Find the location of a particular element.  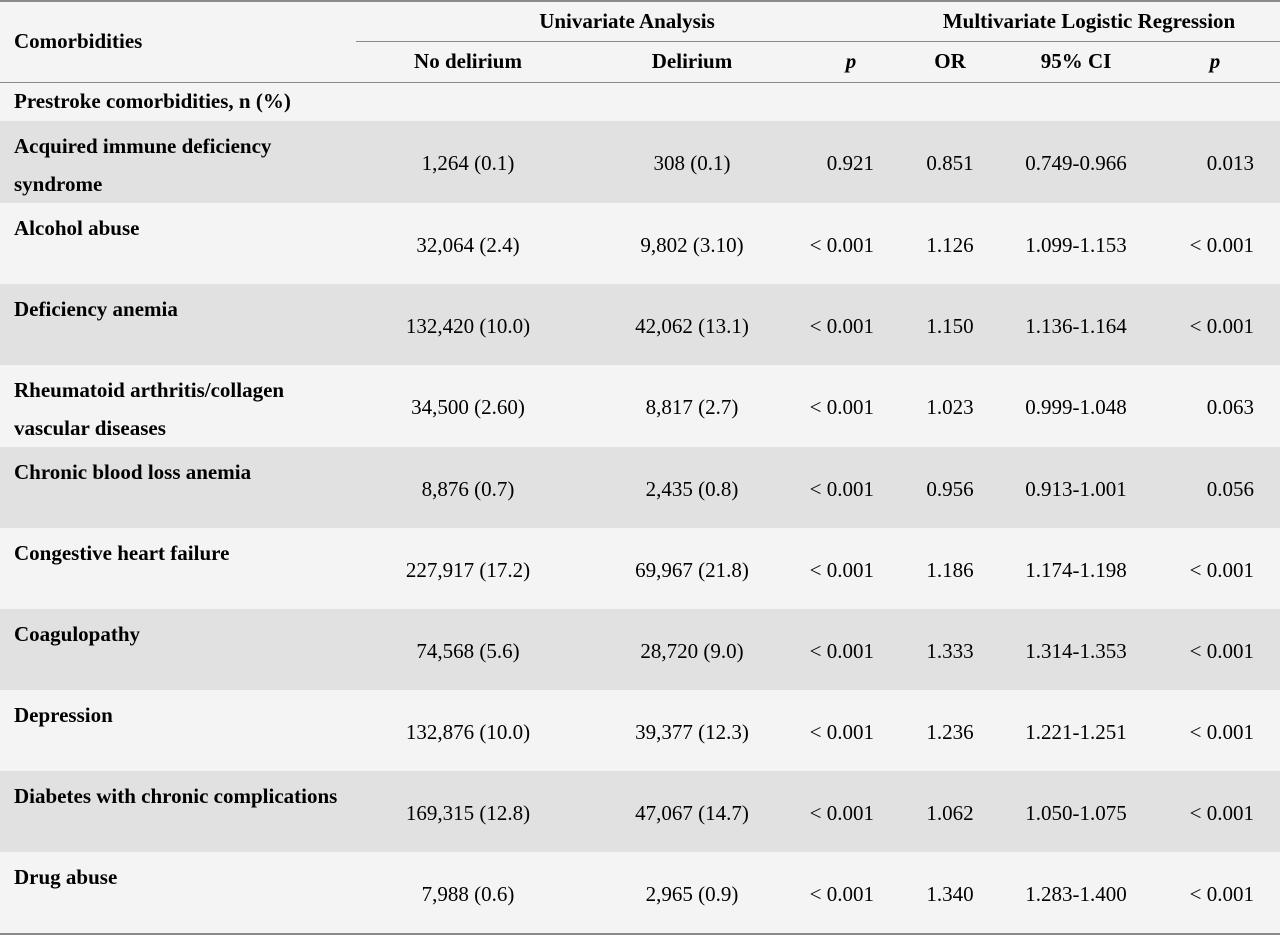

section-row: Prestroke comorbidities, n (%) is located at coordinates (640, 101).